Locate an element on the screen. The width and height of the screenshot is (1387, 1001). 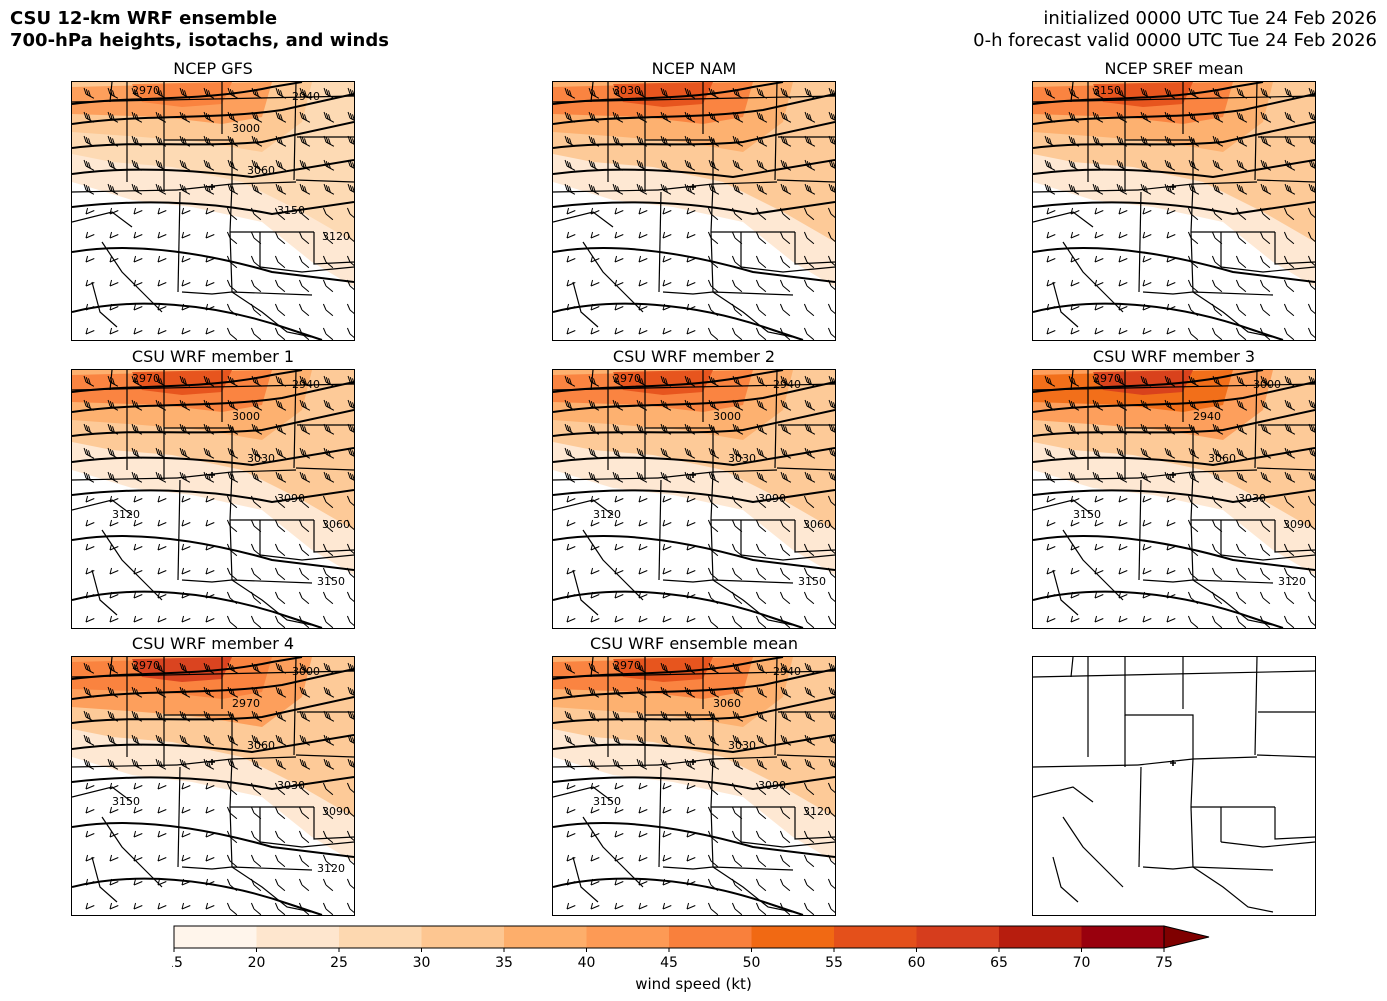
contour-label: 2970 is located at coordinates (246, 703).